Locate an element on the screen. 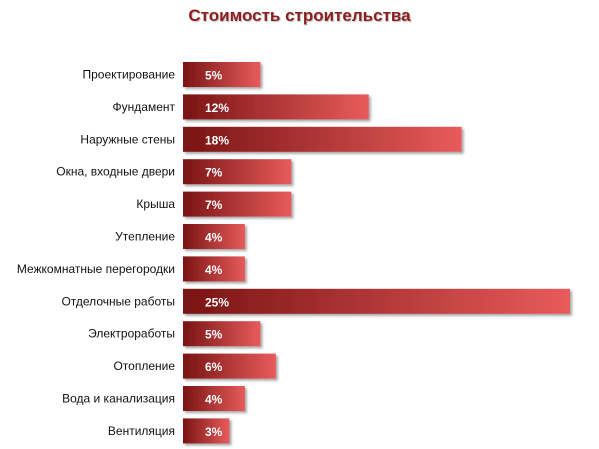 The height and width of the screenshot is (449, 599). category-label: Вода и канализация is located at coordinates (118, 399).